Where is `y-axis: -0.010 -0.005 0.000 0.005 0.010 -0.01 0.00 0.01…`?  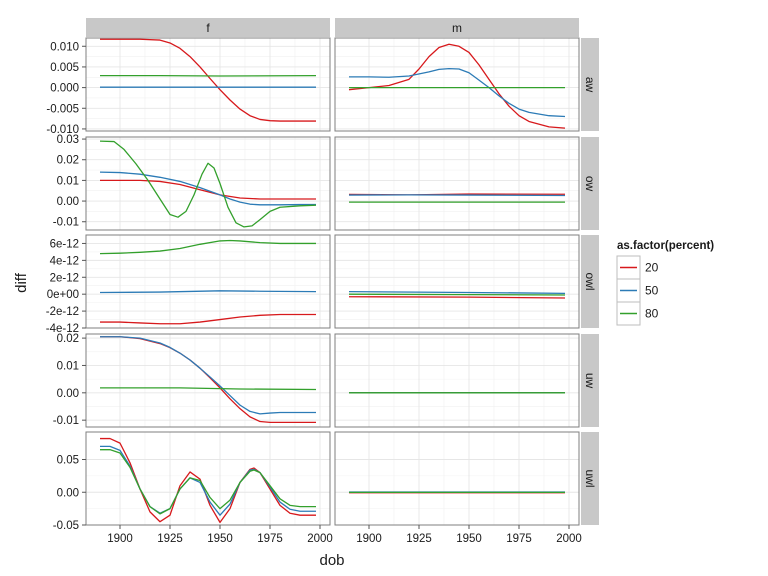
y-axis: -0.010 -0.005 0.000 0.005 0.010 -0.01 0.00 0.01… is located at coordinates (66, 286).